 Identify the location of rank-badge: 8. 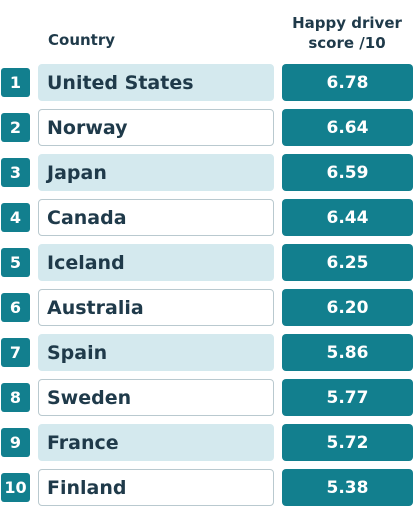
(15, 397).